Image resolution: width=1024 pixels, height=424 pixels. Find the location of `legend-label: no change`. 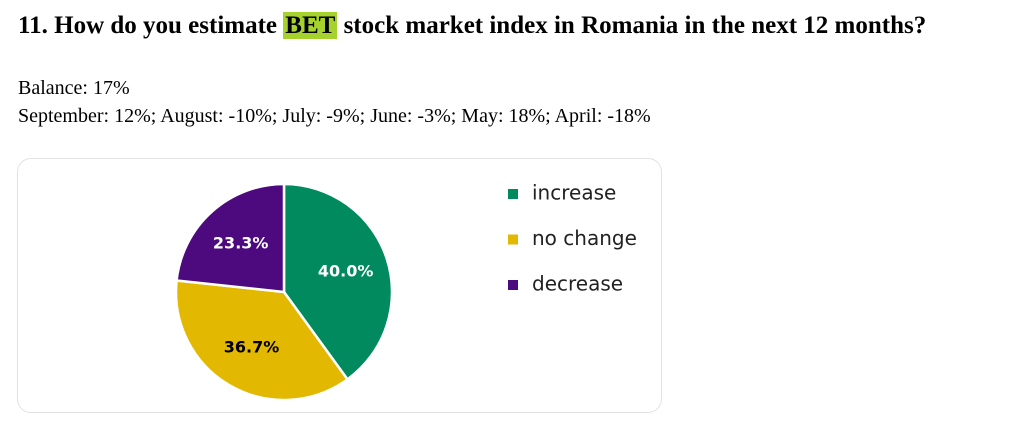

legend-label: no change is located at coordinates (584, 238).